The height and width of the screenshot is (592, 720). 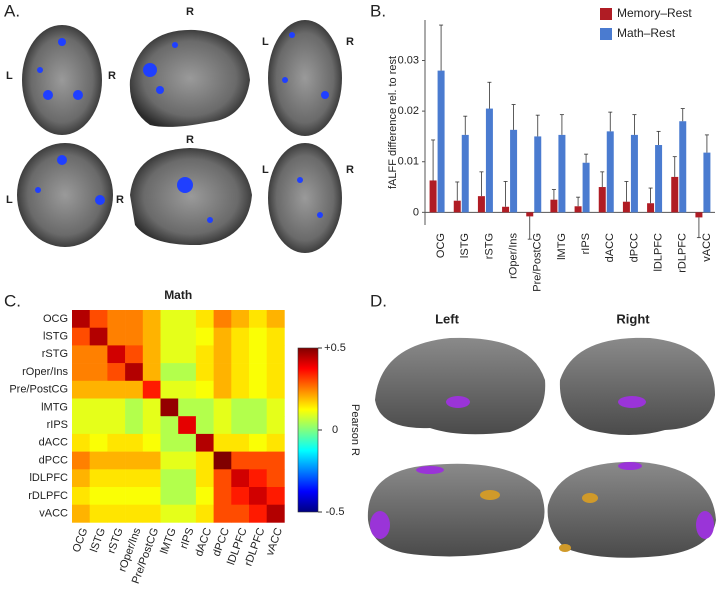 I want to click on col-label: rIPS, so click(x=187, y=538).